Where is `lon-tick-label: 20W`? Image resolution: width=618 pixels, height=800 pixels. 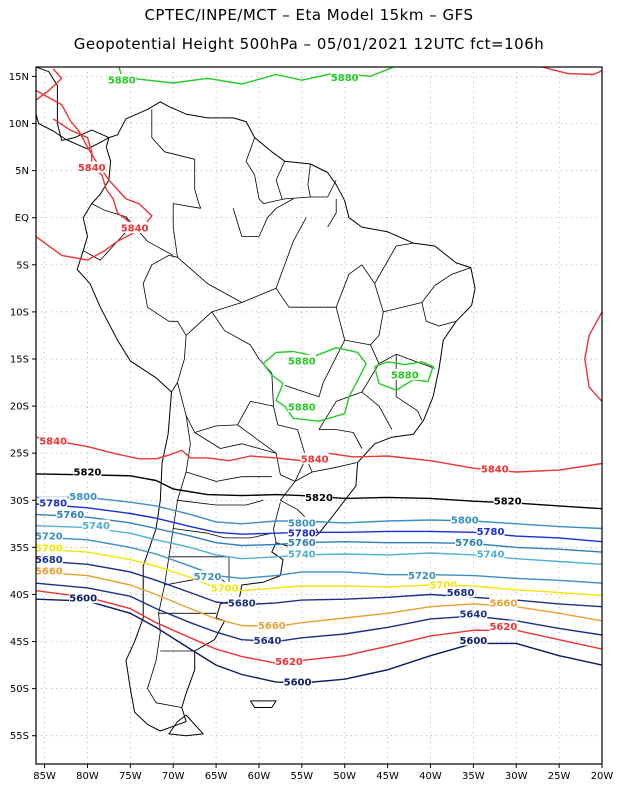
lon-tick-label: 20W is located at coordinates (602, 776).